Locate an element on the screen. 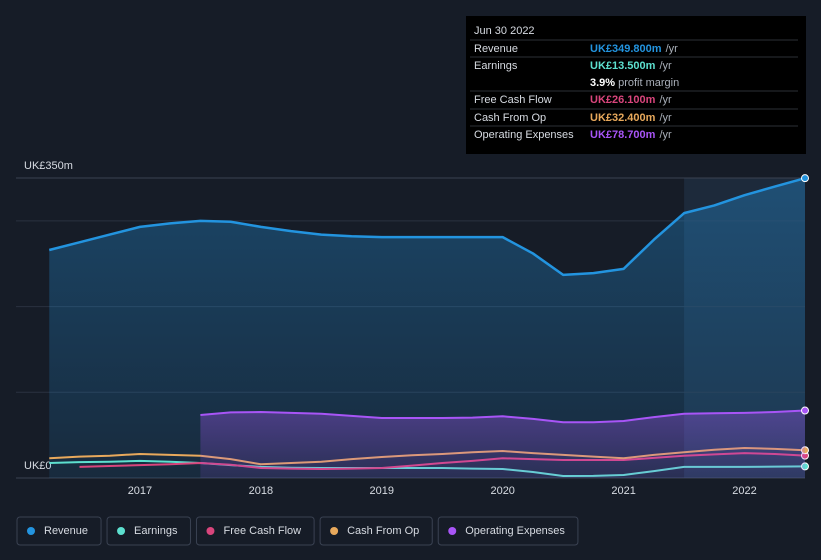 The image size is (821, 560). legend-item: Earnings is located at coordinates (148, 531).